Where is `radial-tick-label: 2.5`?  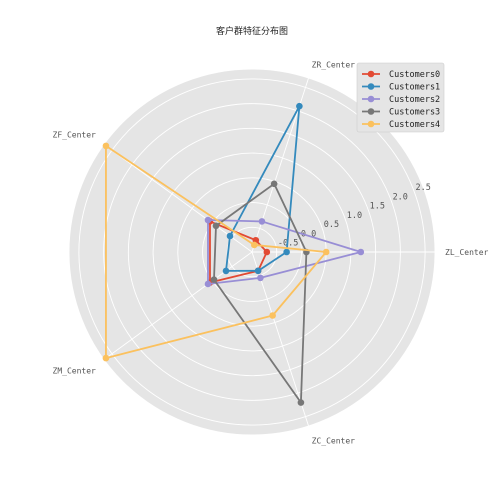 radial-tick-label: 2.5 is located at coordinates (423, 188).